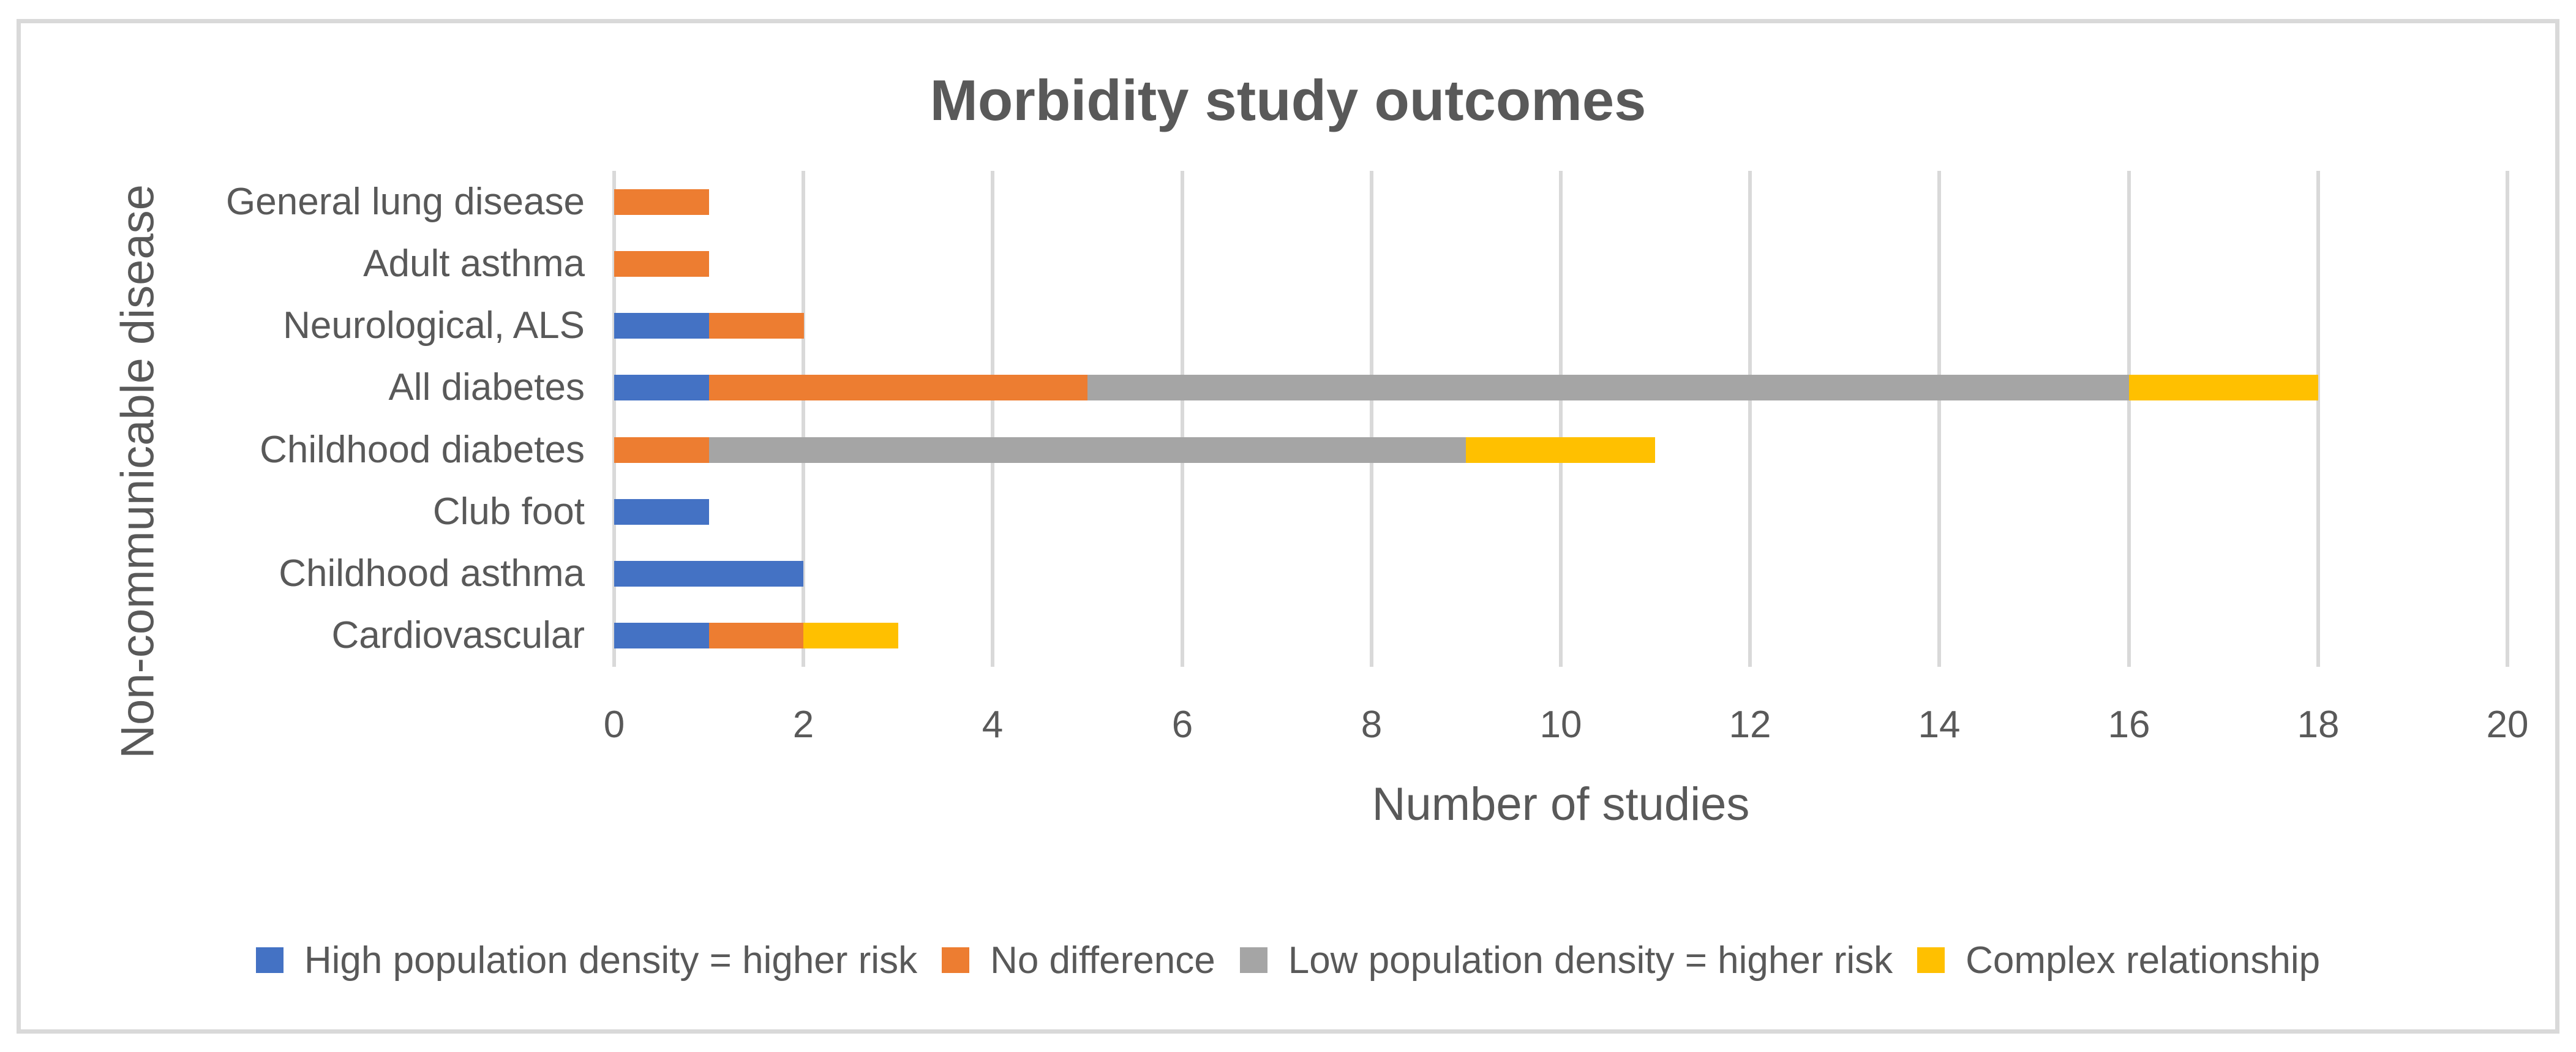  What do you see at coordinates (434, 325) in the screenshot?
I see `category-label: Neurological, ALS` at bounding box center [434, 325].